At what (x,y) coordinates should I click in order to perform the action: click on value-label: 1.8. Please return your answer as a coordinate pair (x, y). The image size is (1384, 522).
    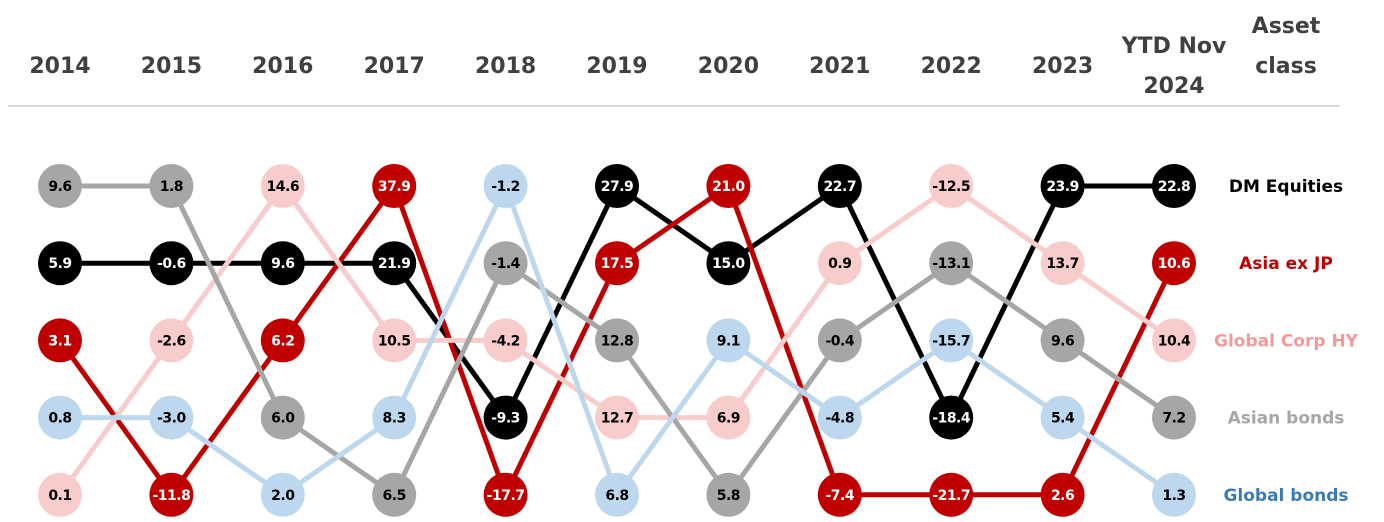
    Looking at the image, I should click on (171, 187).